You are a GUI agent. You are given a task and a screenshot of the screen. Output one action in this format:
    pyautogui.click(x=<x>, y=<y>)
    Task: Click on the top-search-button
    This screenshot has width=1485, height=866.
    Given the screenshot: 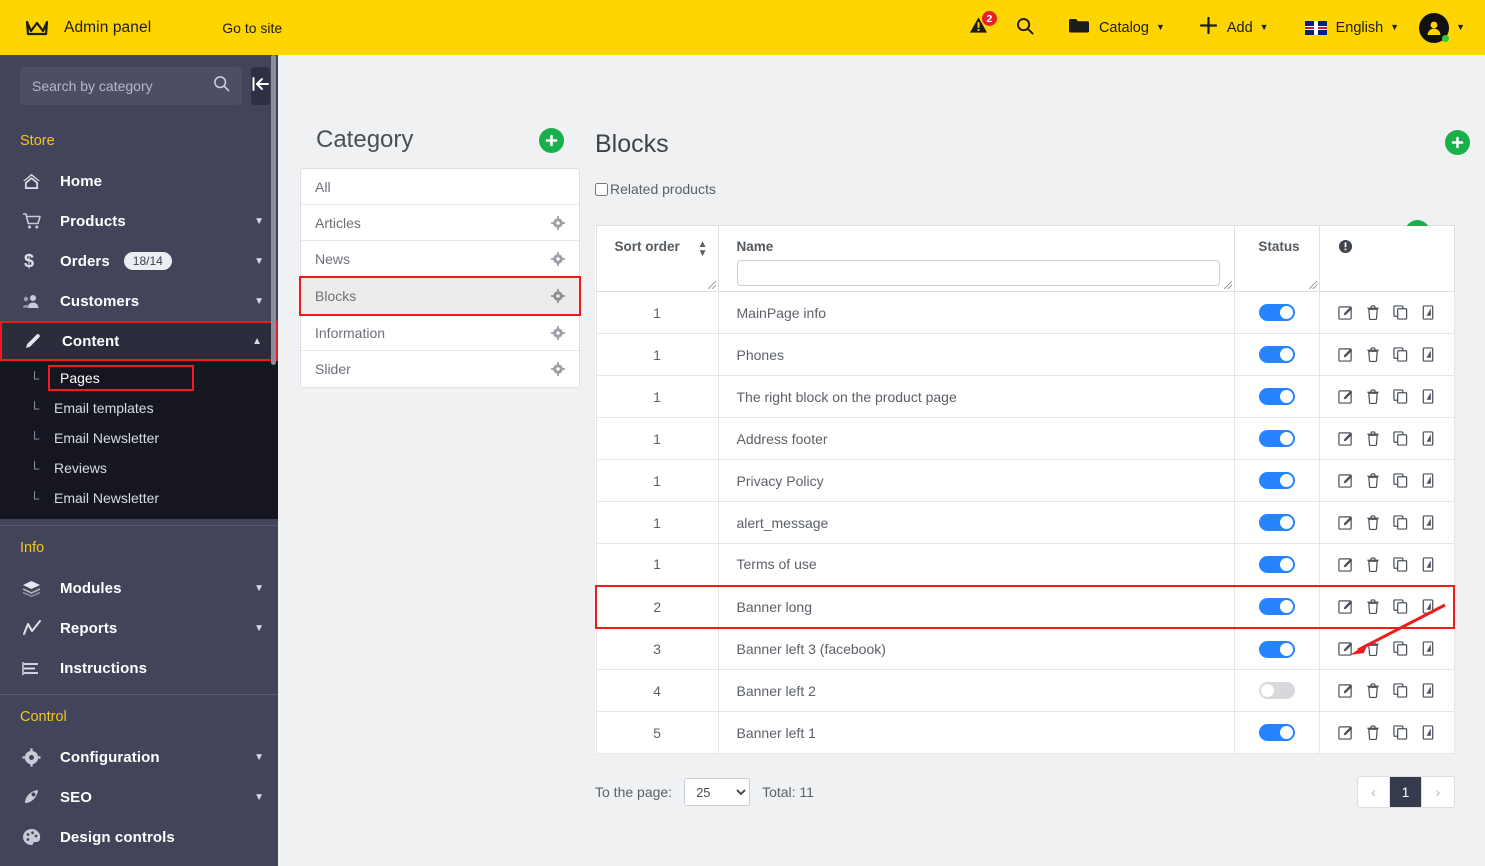 What is the action you would take?
    pyautogui.click(x=1025, y=28)
    